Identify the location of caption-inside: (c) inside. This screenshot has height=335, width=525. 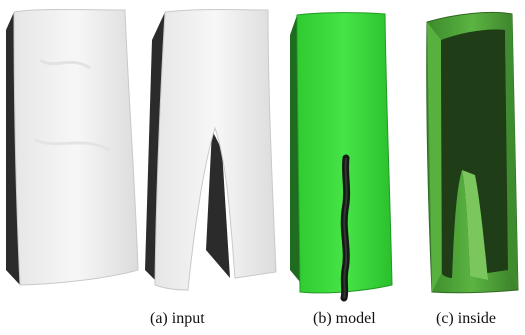
(466, 318).